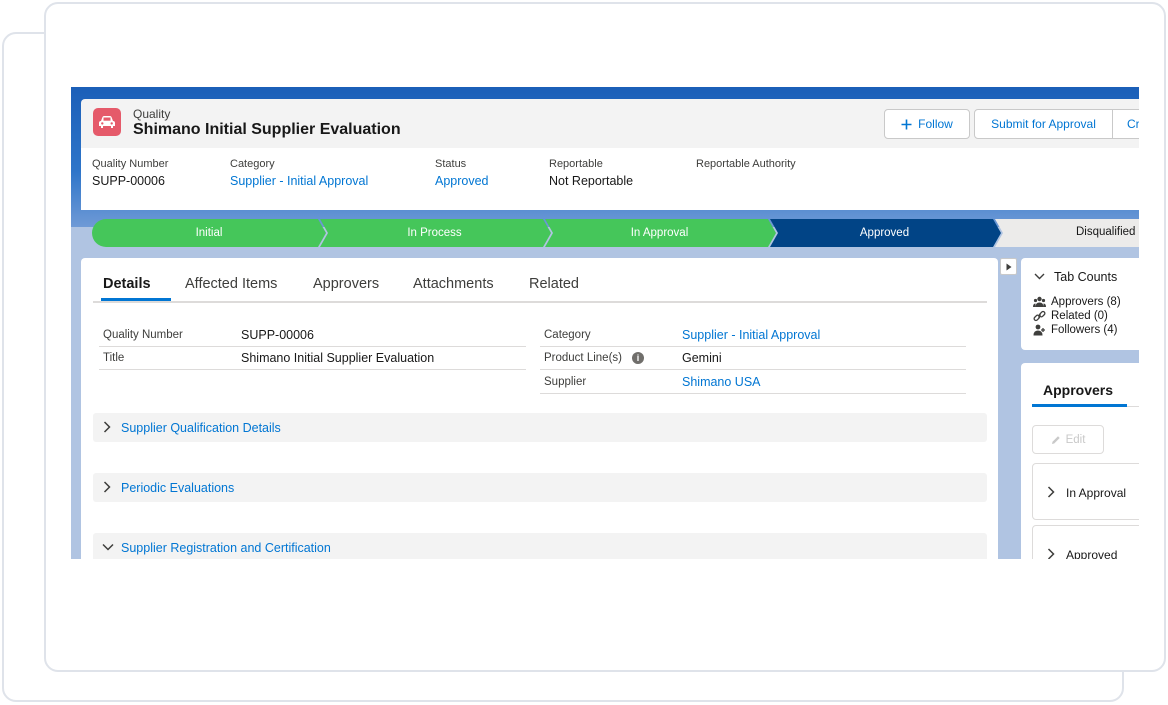 The image size is (1168, 705). Describe the element at coordinates (299, 173) in the screenshot. I see `highlight-category: Category Supplier - Initial Approval` at that location.